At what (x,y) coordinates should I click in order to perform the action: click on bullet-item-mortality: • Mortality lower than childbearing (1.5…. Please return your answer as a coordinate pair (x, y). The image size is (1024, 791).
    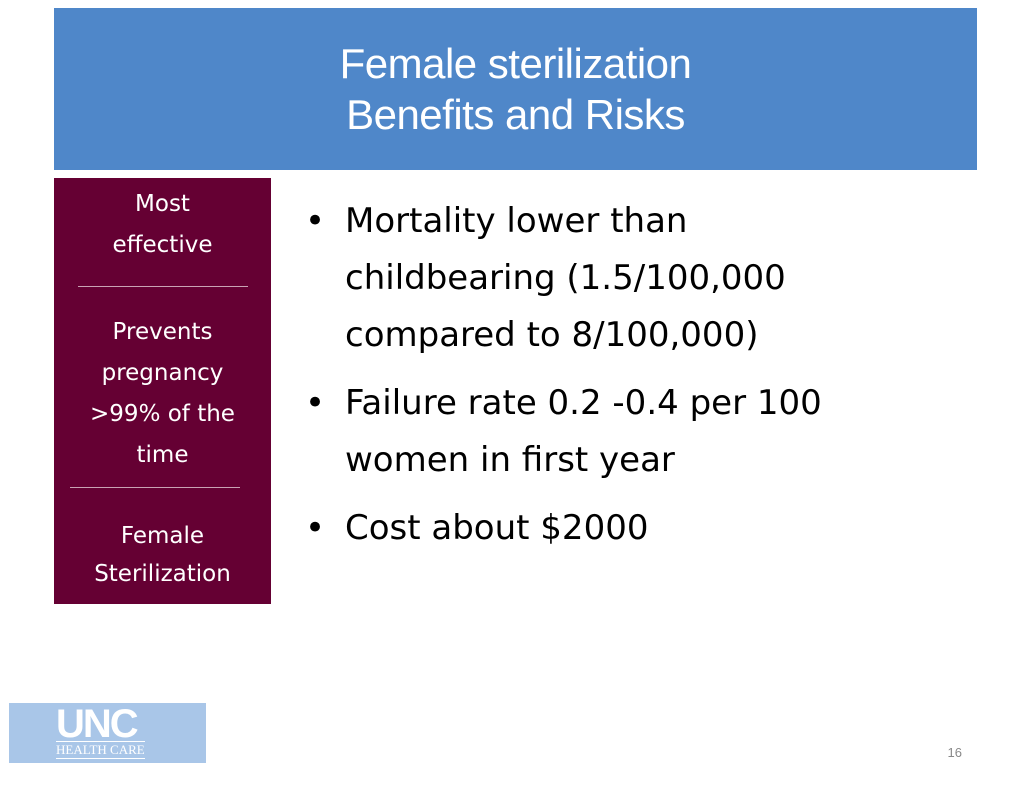
    Looking at the image, I should click on (605, 278).